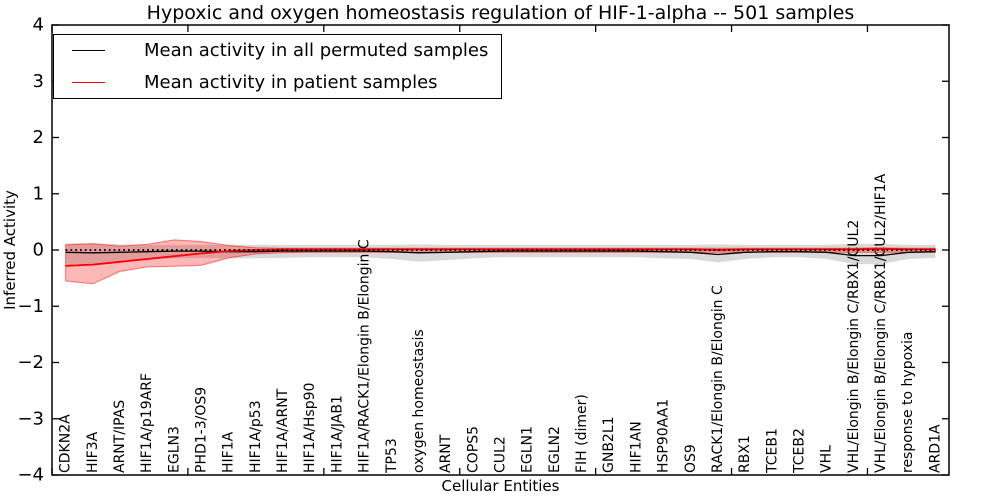 The image size is (1000, 500). What do you see at coordinates (202, 430) in the screenshot?
I see `x-category-label: PHD1-3/OS9` at bounding box center [202, 430].